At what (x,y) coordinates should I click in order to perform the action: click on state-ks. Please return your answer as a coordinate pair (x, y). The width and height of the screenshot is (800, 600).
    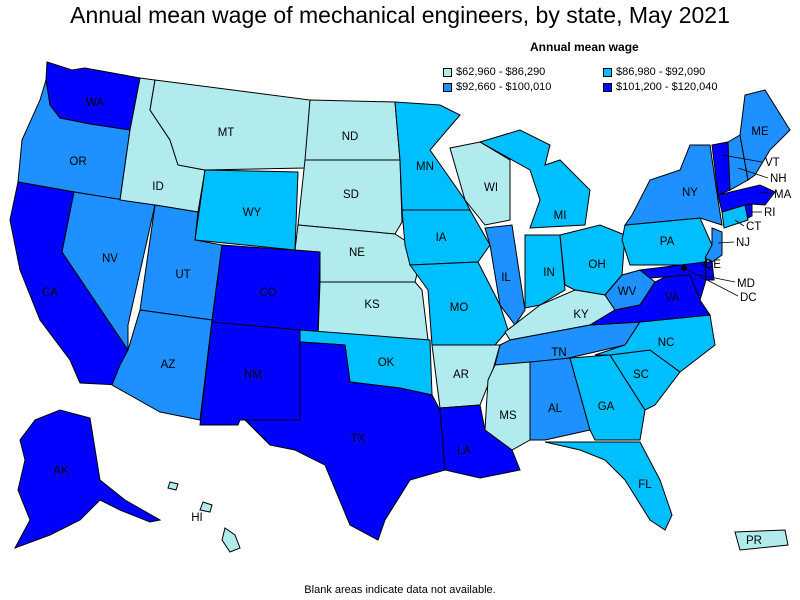
    Looking at the image, I should click on (373, 311).